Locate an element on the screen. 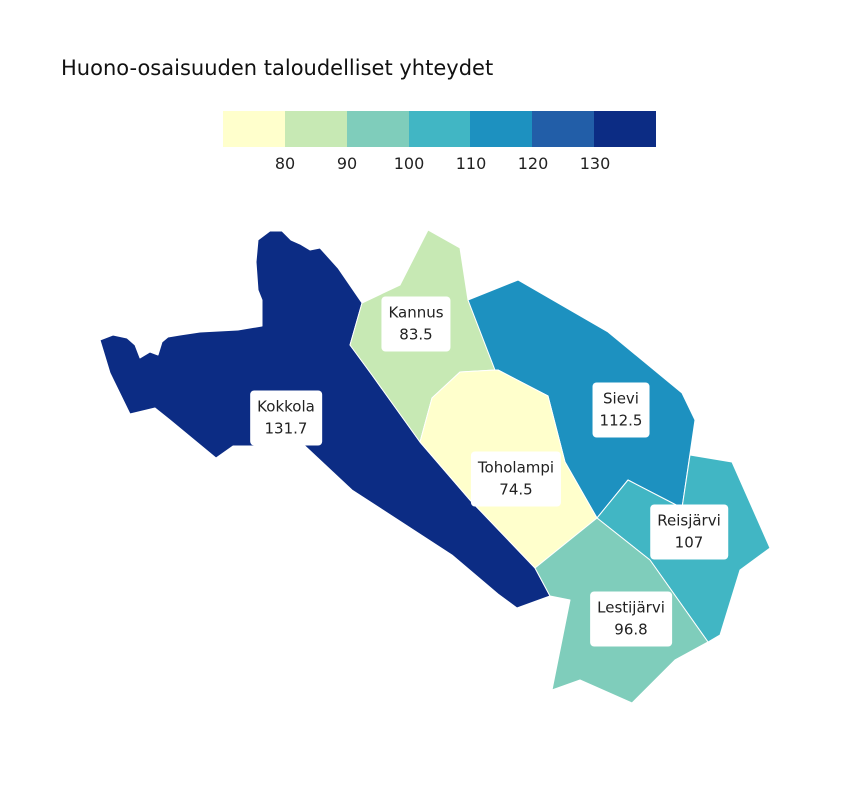 The height and width of the screenshot is (792, 864). legend-tick: 130 is located at coordinates (595, 163).